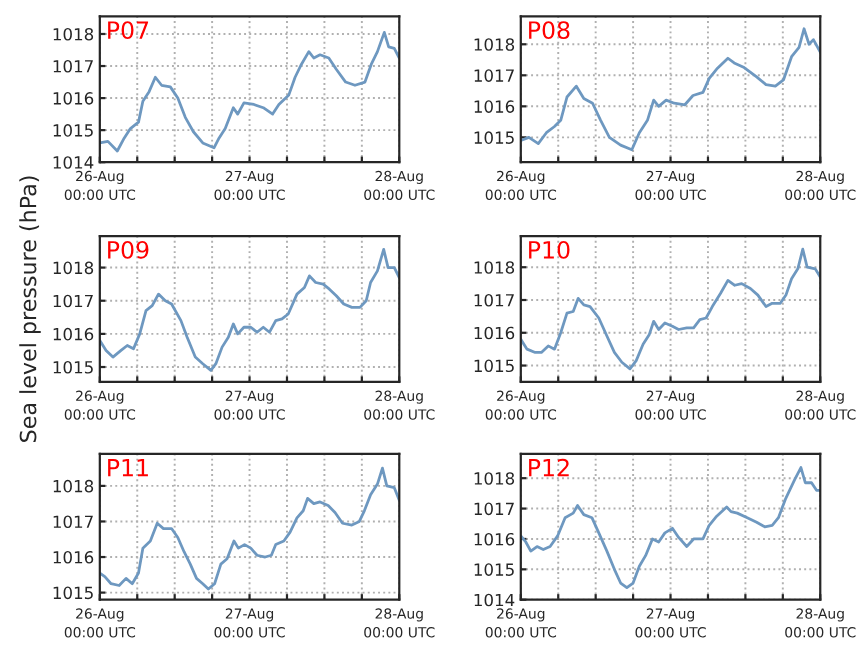 The width and height of the screenshot is (868, 654). Describe the element at coordinates (549, 249) in the screenshot. I see `chart-title: P10` at that location.